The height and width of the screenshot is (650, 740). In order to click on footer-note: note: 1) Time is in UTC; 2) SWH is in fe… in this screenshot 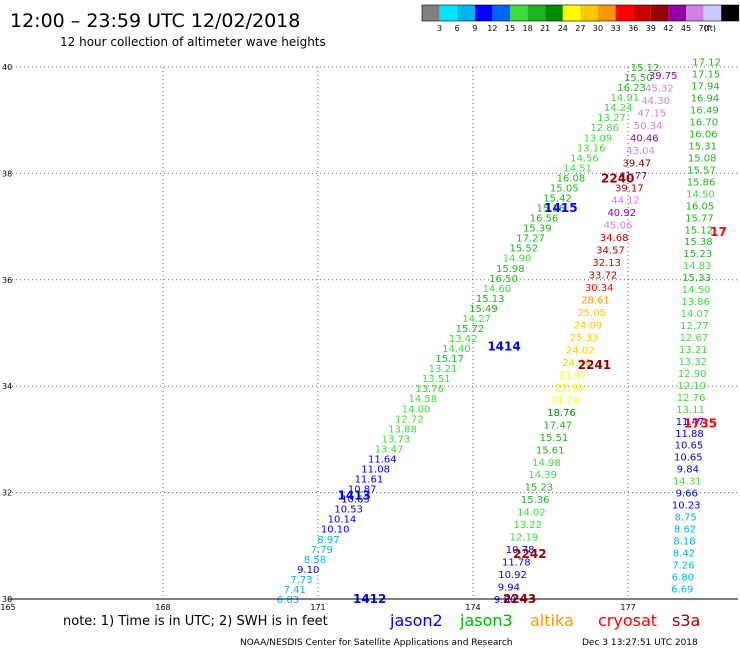, I will do `click(195, 621)`.